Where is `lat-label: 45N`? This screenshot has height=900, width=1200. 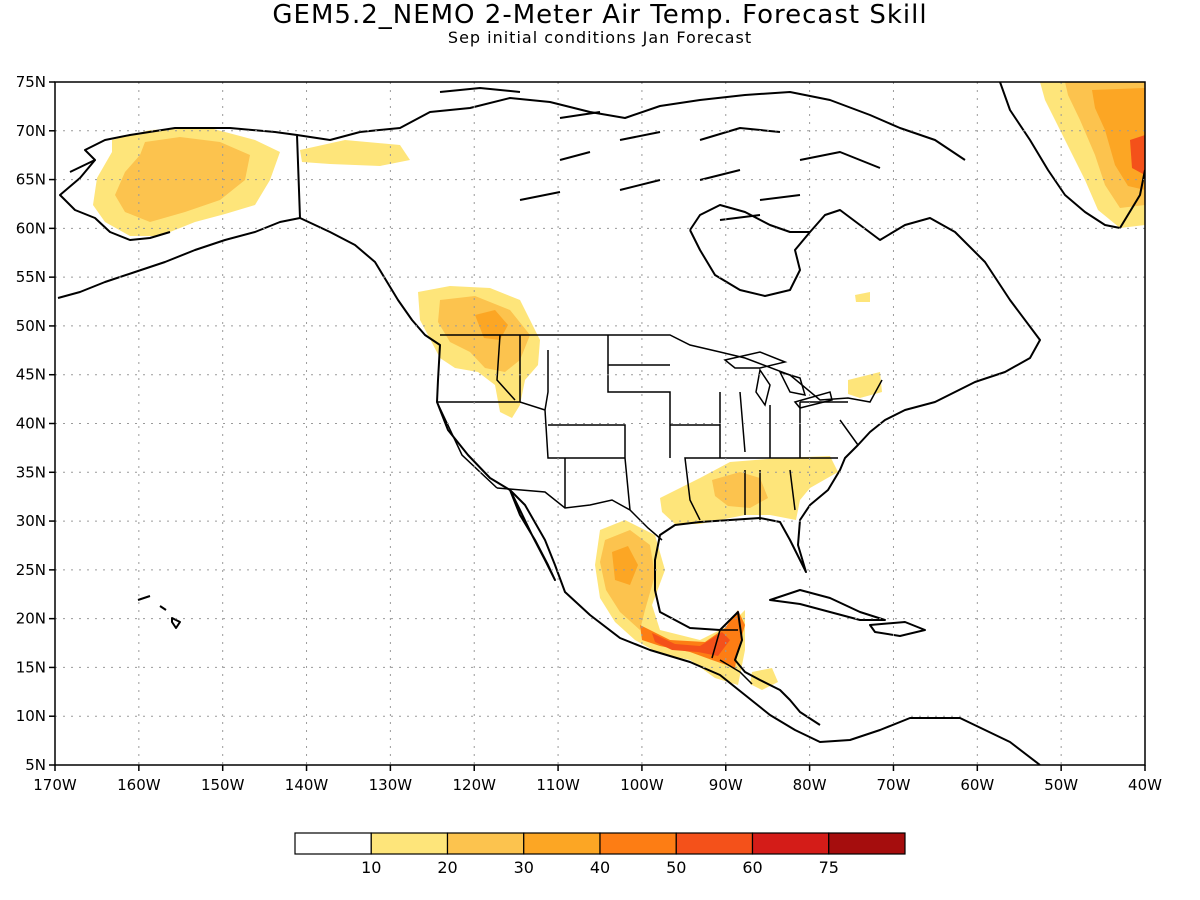 lat-label: 45N is located at coordinates (31, 375).